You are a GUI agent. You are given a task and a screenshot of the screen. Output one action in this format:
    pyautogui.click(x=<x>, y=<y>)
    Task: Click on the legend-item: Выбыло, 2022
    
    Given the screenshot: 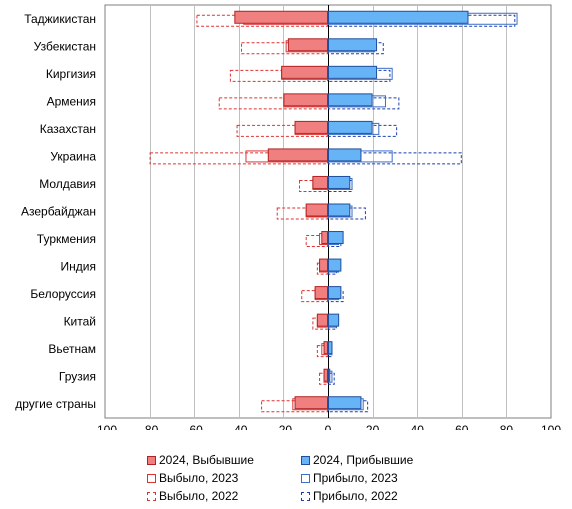 What is the action you would take?
    pyautogui.click(x=192, y=496)
    